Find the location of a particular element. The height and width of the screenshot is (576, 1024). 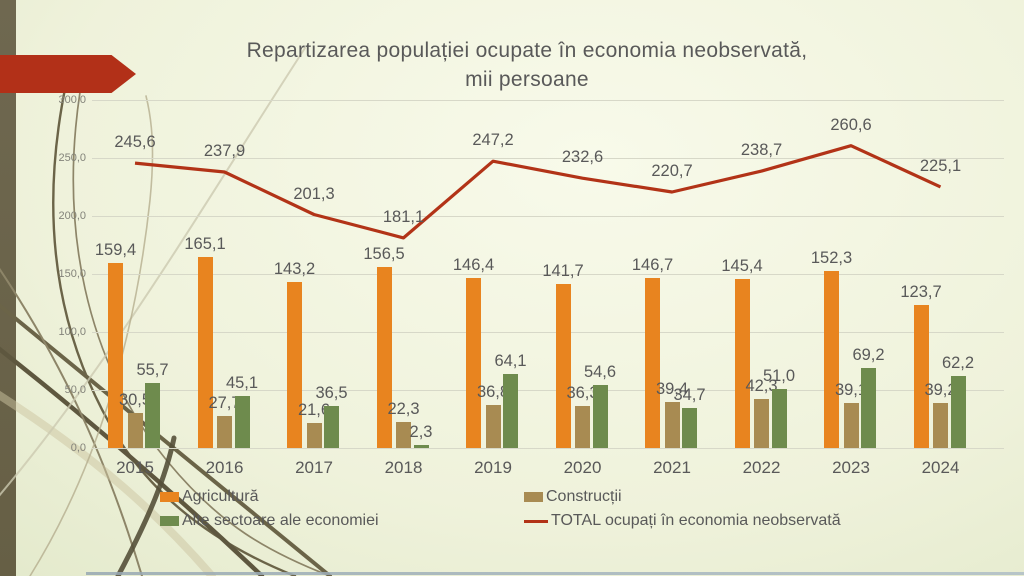

bar-constructii-2021 is located at coordinates (672, 425).